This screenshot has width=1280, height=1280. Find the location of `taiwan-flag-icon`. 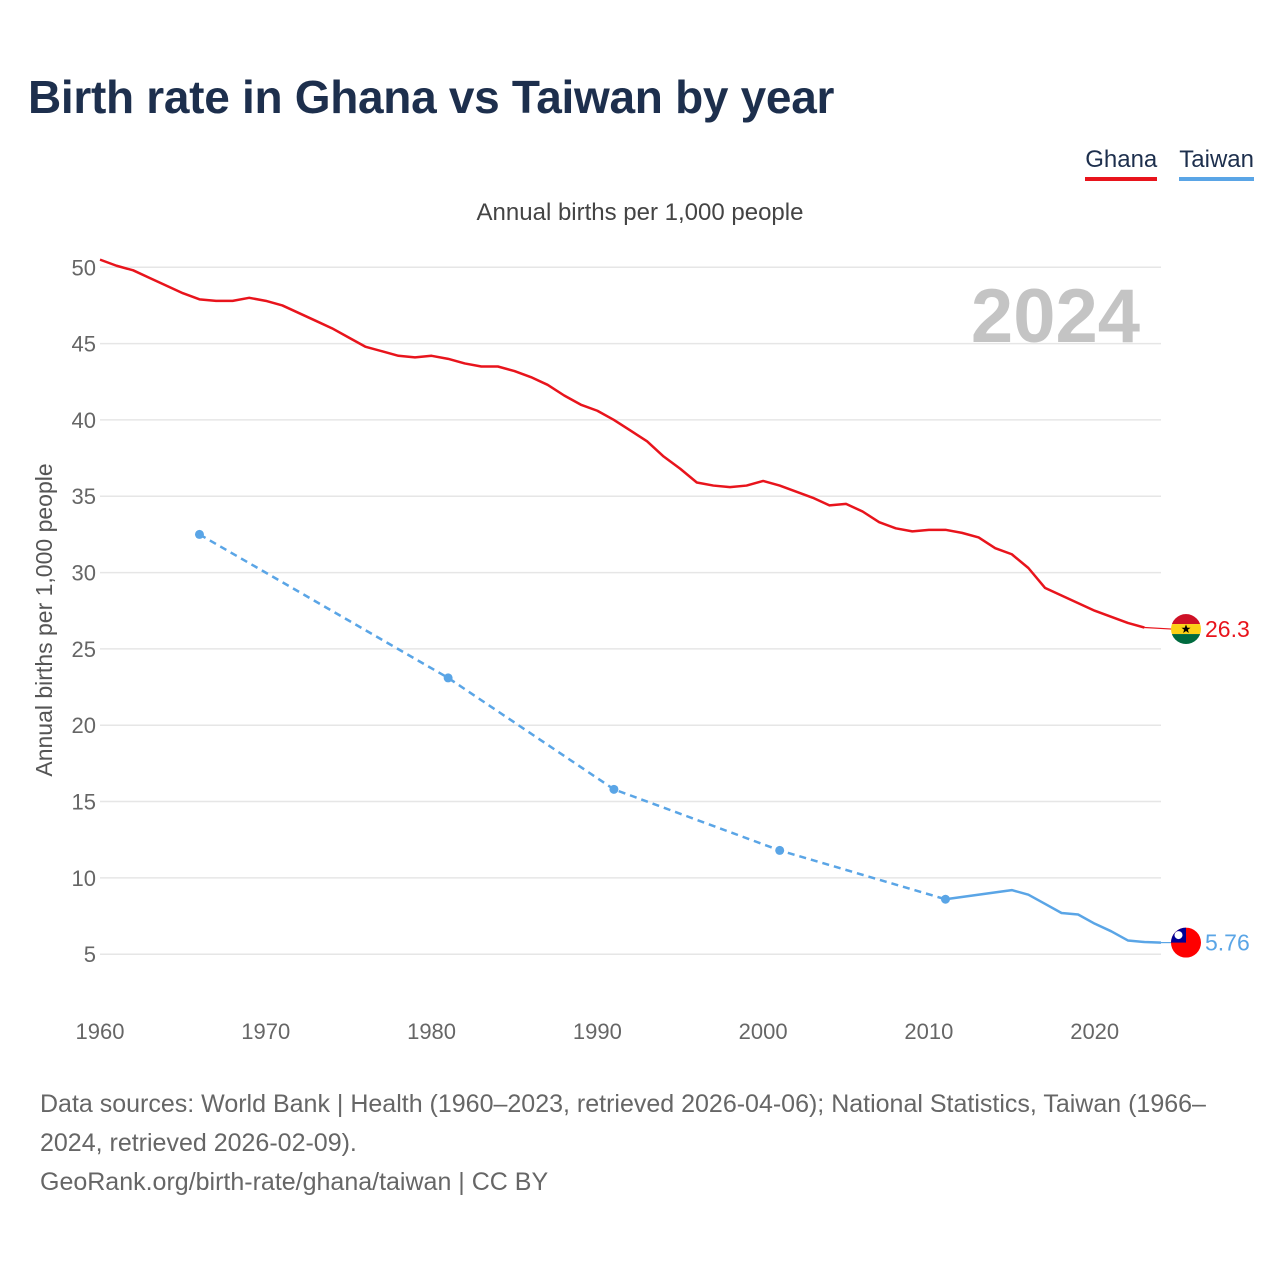

taiwan-flag-icon is located at coordinates (1186, 942).